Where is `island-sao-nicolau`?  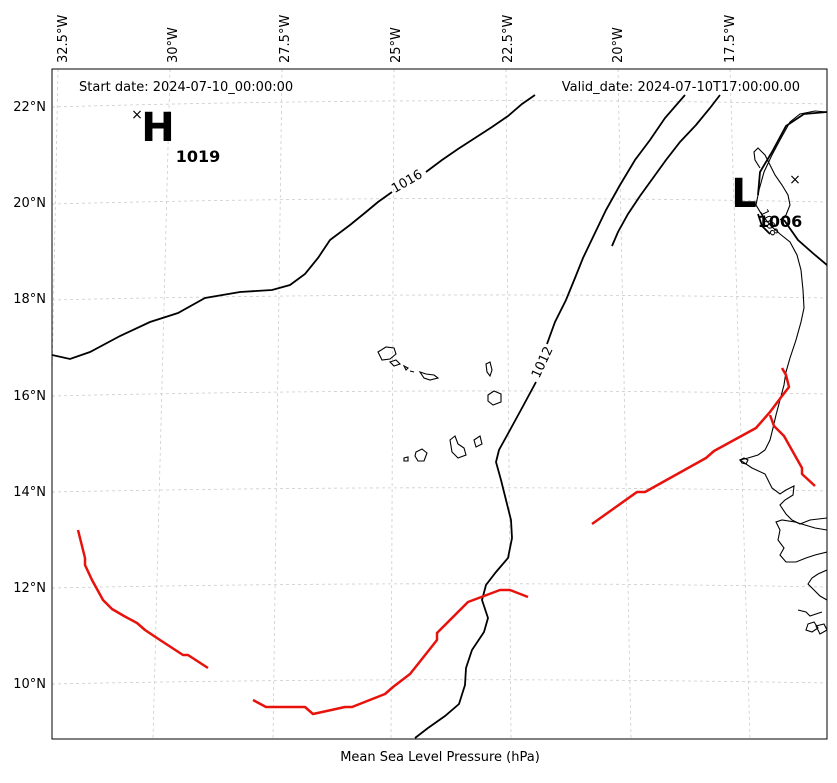 island-sao-nicolau is located at coordinates (424, 375).